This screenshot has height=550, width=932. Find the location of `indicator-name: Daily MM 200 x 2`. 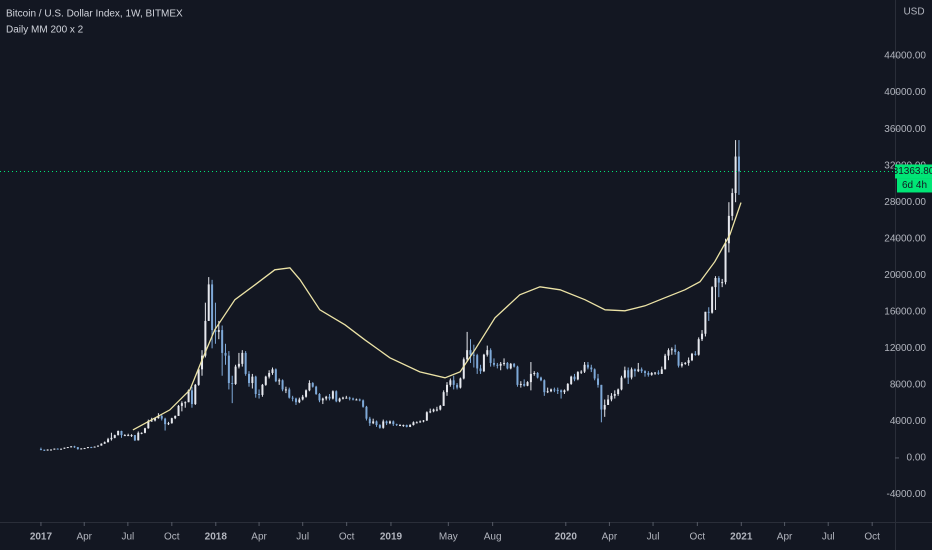

indicator-name: Daily MM 200 x 2 is located at coordinates (45, 30).